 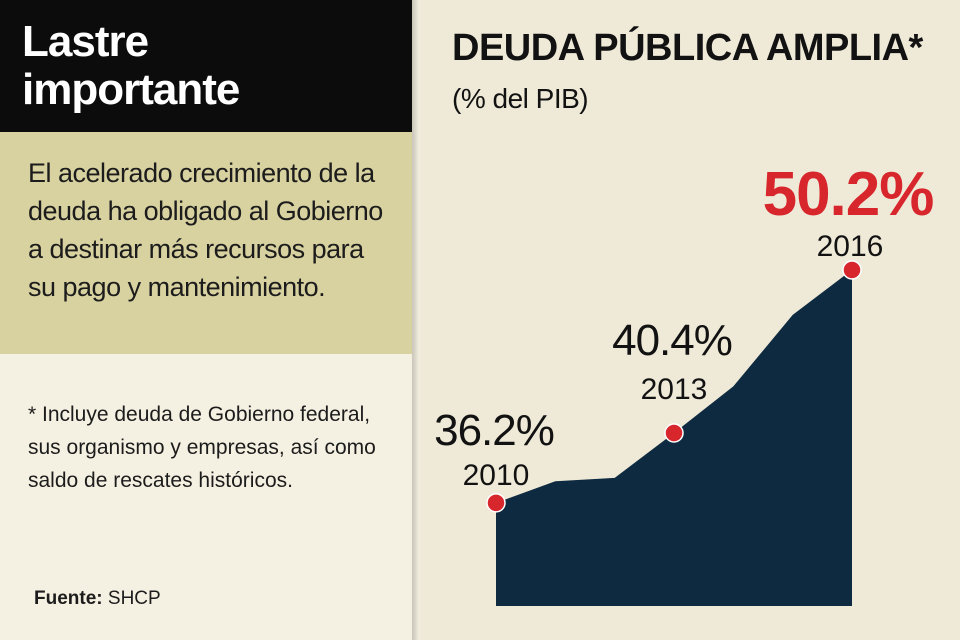 I want to click on year-label-2010: 2010, so click(x=496, y=475).